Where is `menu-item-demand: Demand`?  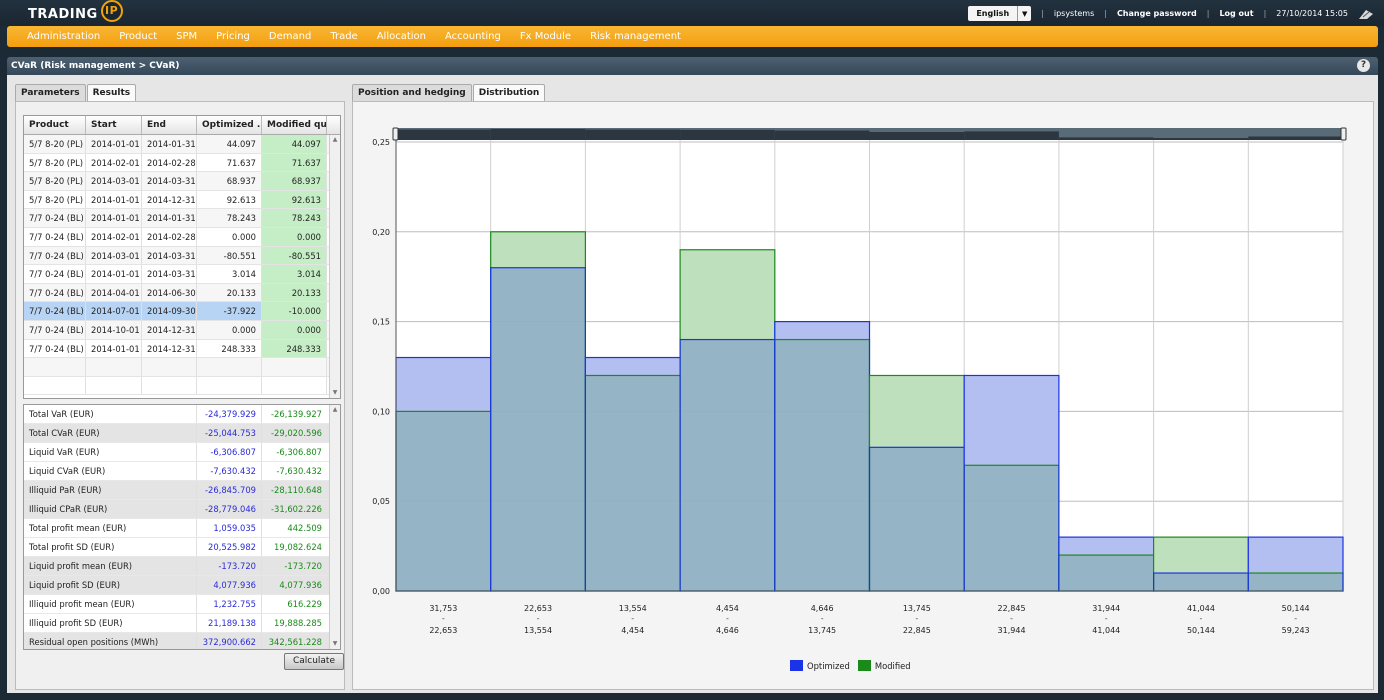
menu-item-demand: Demand is located at coordinates (290, 36).